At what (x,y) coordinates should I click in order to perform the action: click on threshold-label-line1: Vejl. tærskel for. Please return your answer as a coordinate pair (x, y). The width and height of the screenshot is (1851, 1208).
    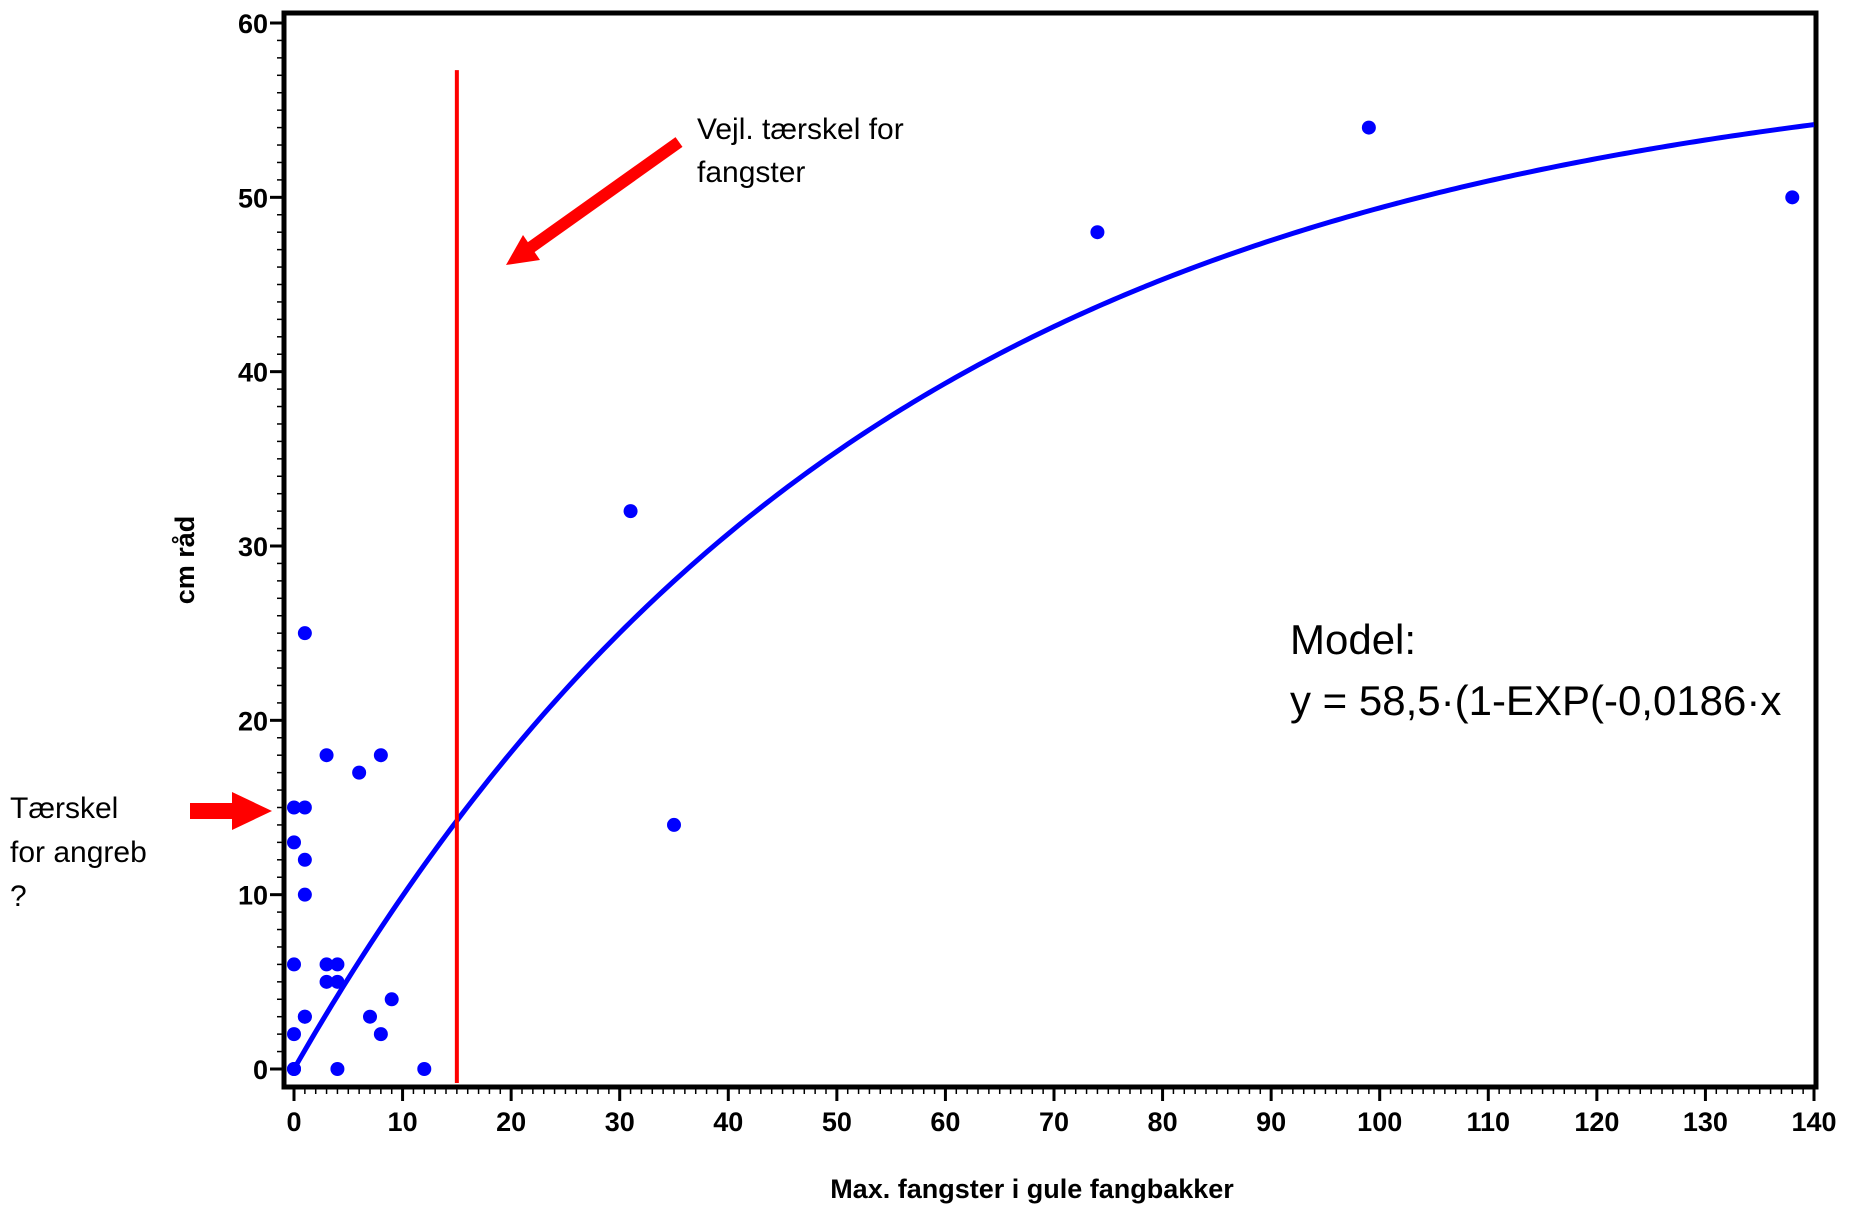
    Looking at the image, I should click on (800, 129).